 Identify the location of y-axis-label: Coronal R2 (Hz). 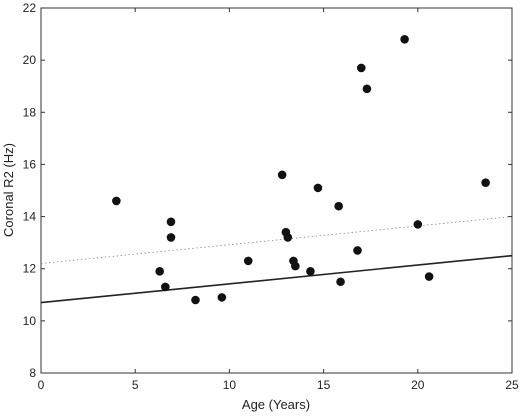
(8, 190).